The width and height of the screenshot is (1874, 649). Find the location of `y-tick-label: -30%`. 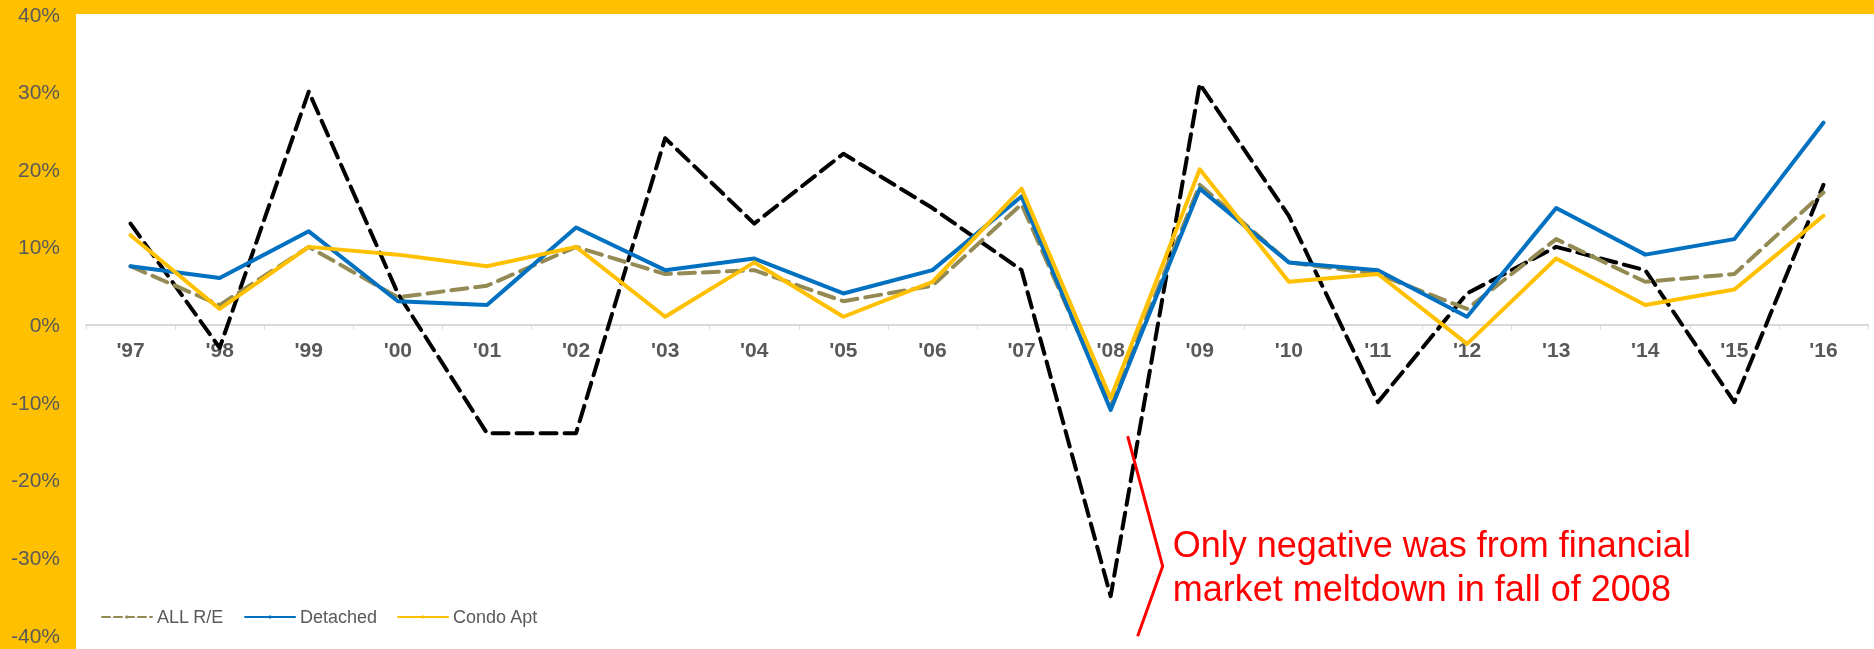

y-tick-label: -30% is located at coordinates (35, 557).